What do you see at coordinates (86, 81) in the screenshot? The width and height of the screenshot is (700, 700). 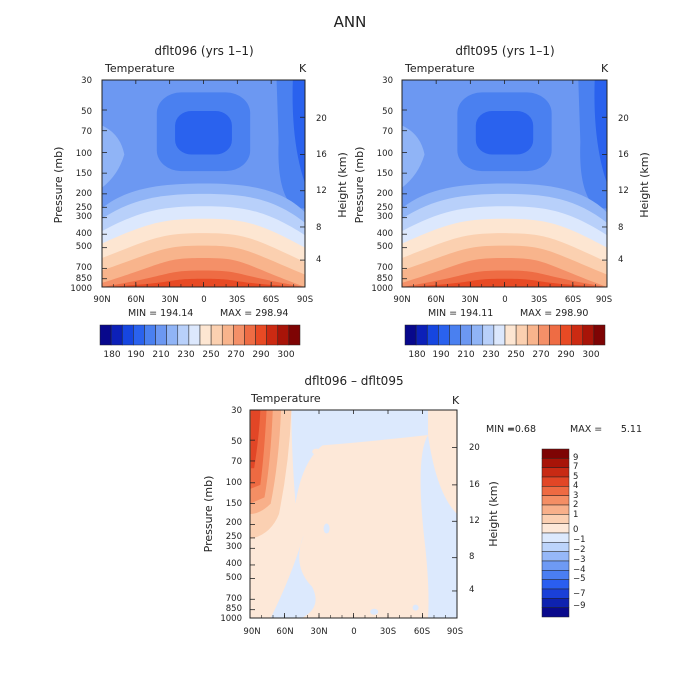 I see `y-tick-label: 30` at bounding box center [86, 81].